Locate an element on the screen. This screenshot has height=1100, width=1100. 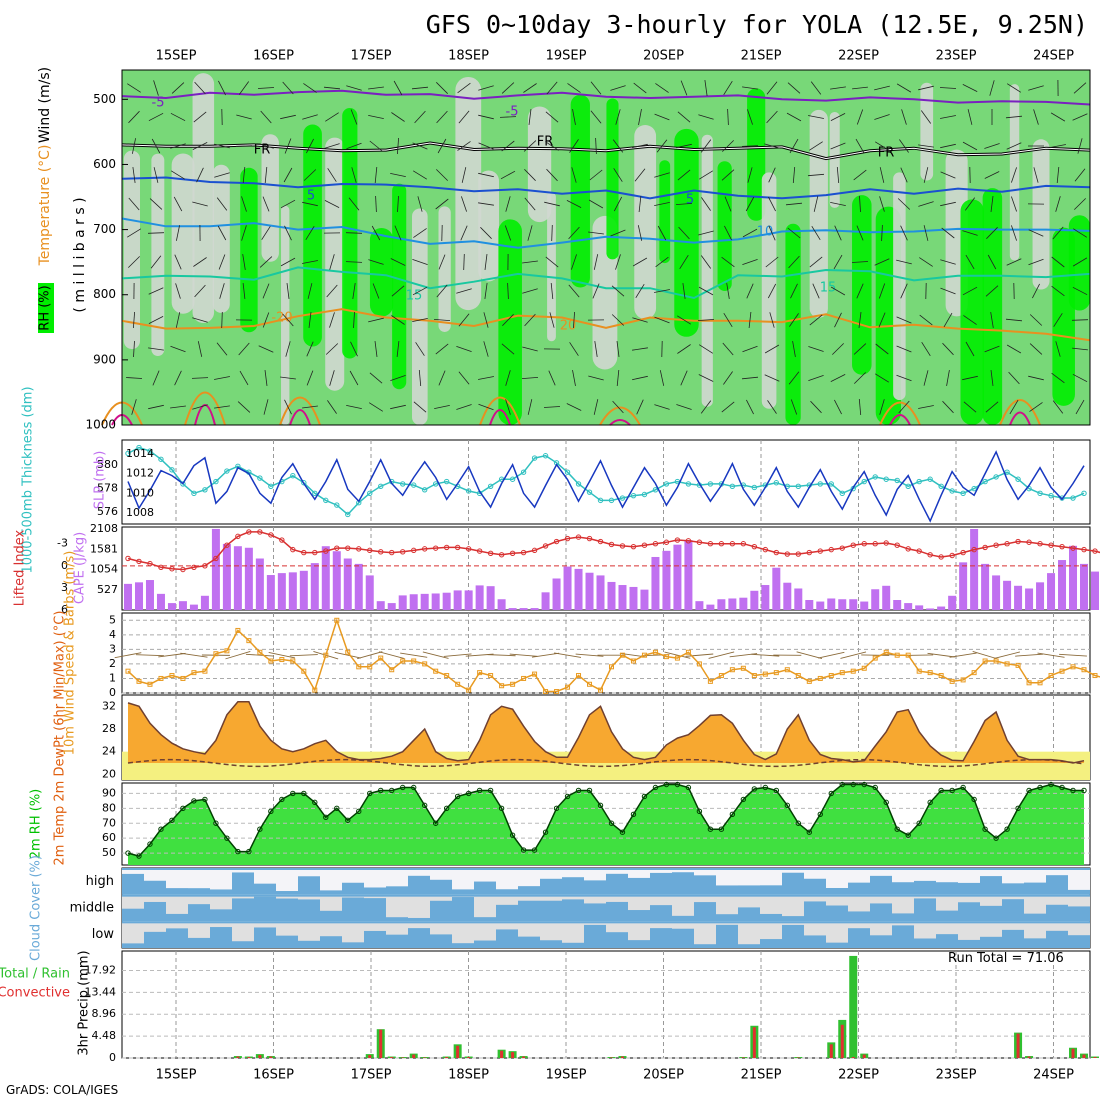
precip-axis-label: 3hr Precip (mm) is located at coordinates (84, 1002).